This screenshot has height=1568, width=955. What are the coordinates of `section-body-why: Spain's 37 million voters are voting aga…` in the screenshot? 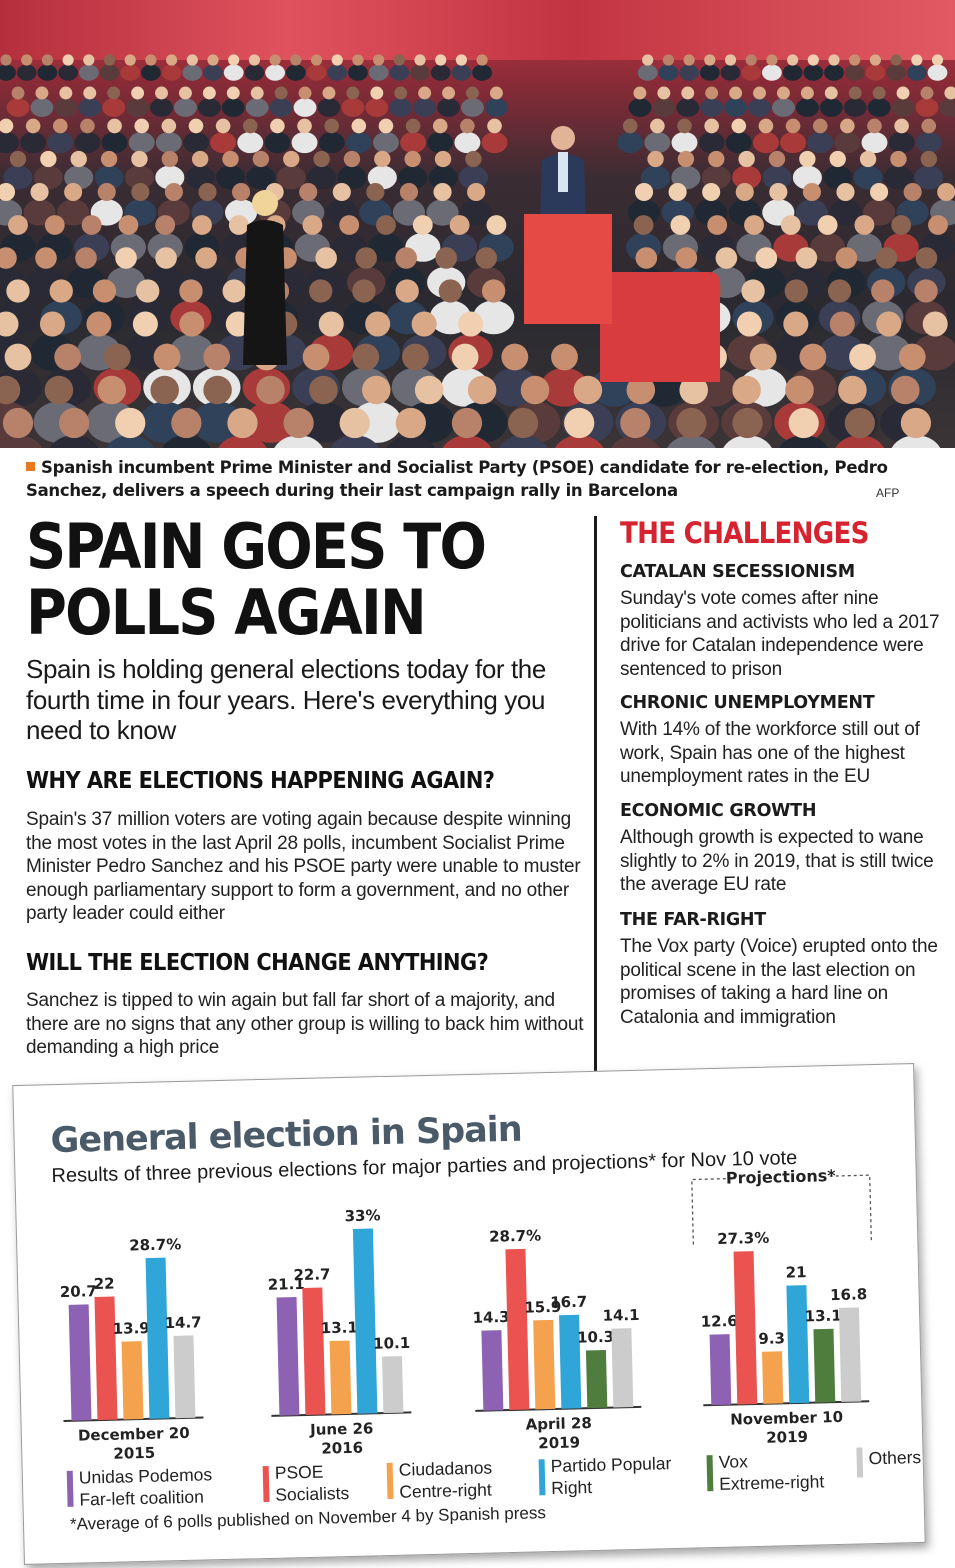 It's located at (303, 866).